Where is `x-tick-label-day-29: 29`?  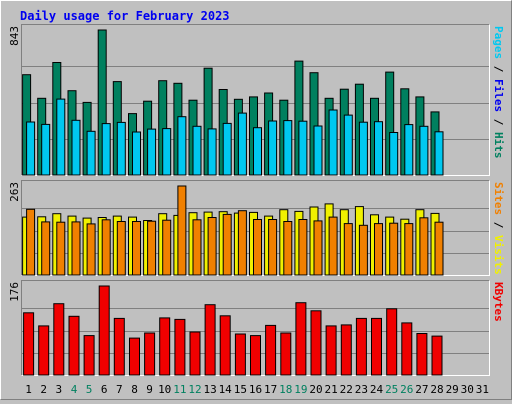 x-tick-label-day-29: 29 is located at coordinates (452, 389).